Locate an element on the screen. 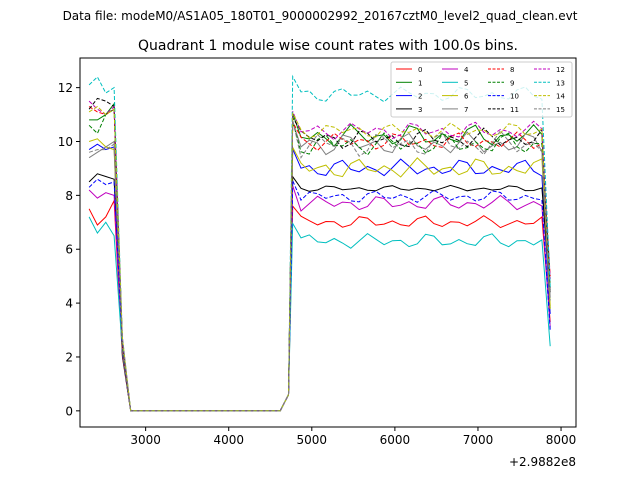  y-tick-label: 6 is located at coordinates (69, 250).